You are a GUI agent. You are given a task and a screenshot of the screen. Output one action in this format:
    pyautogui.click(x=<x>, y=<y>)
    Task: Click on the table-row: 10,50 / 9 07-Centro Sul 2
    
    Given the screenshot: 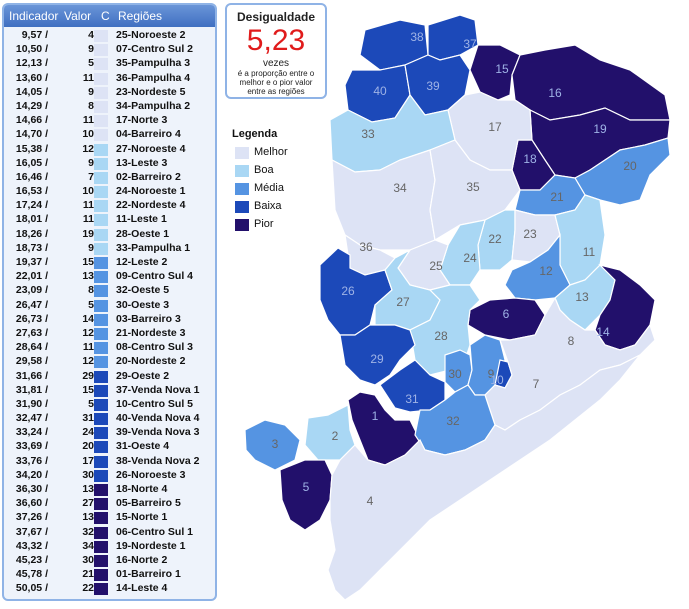 What is the action you would take?
    pyautogui.click(x=109, y=50)
    